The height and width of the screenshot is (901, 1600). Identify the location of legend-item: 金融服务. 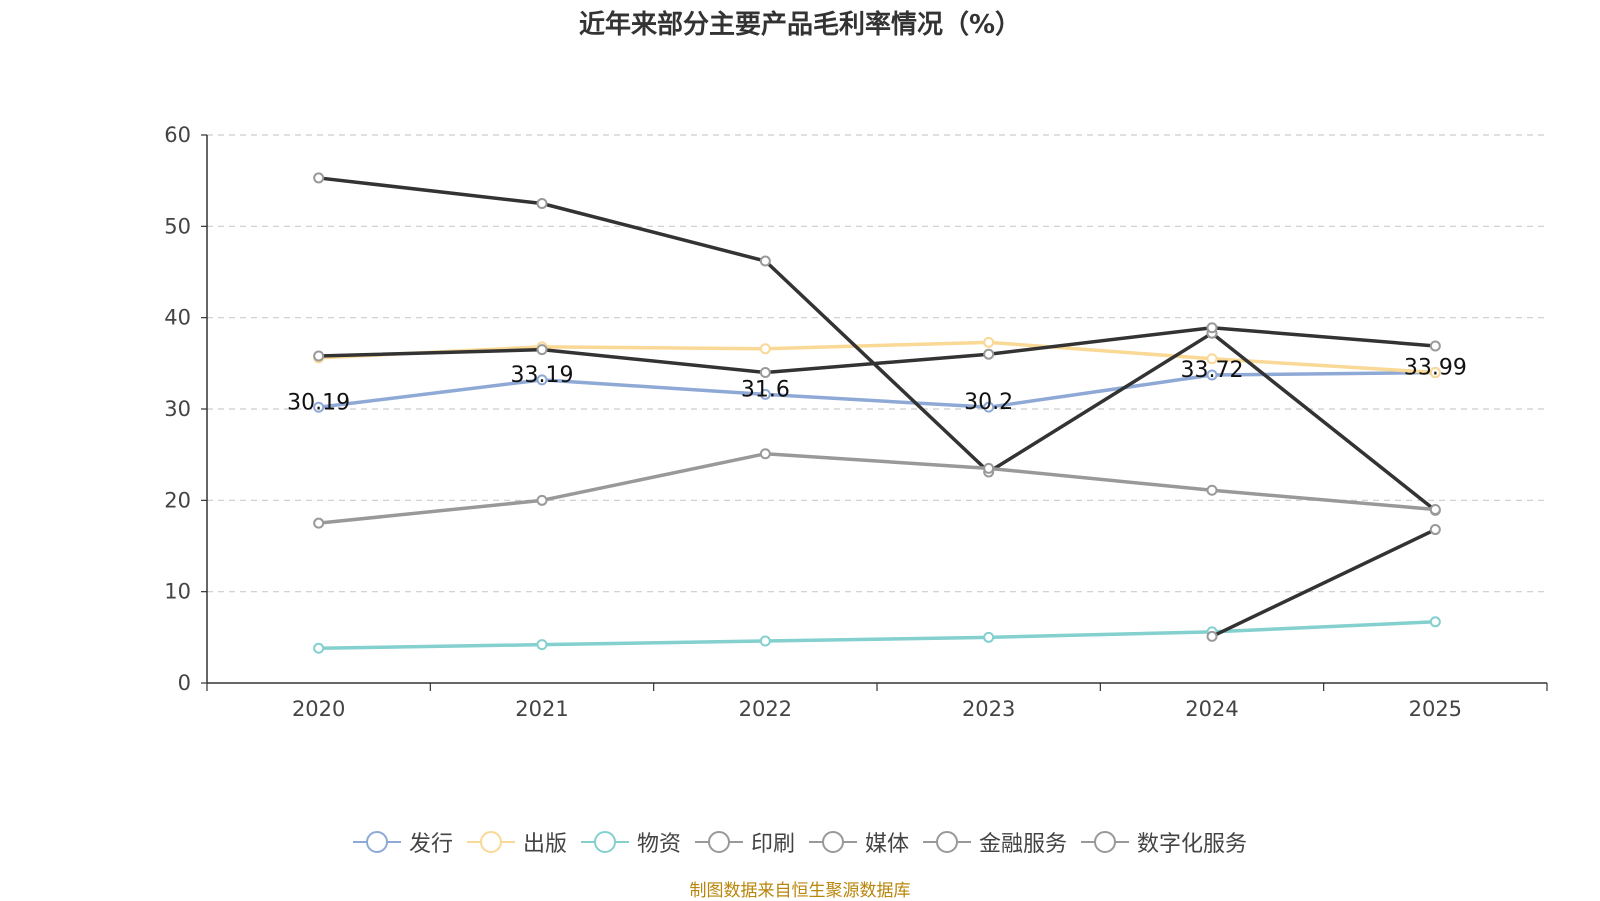
(995, 842).